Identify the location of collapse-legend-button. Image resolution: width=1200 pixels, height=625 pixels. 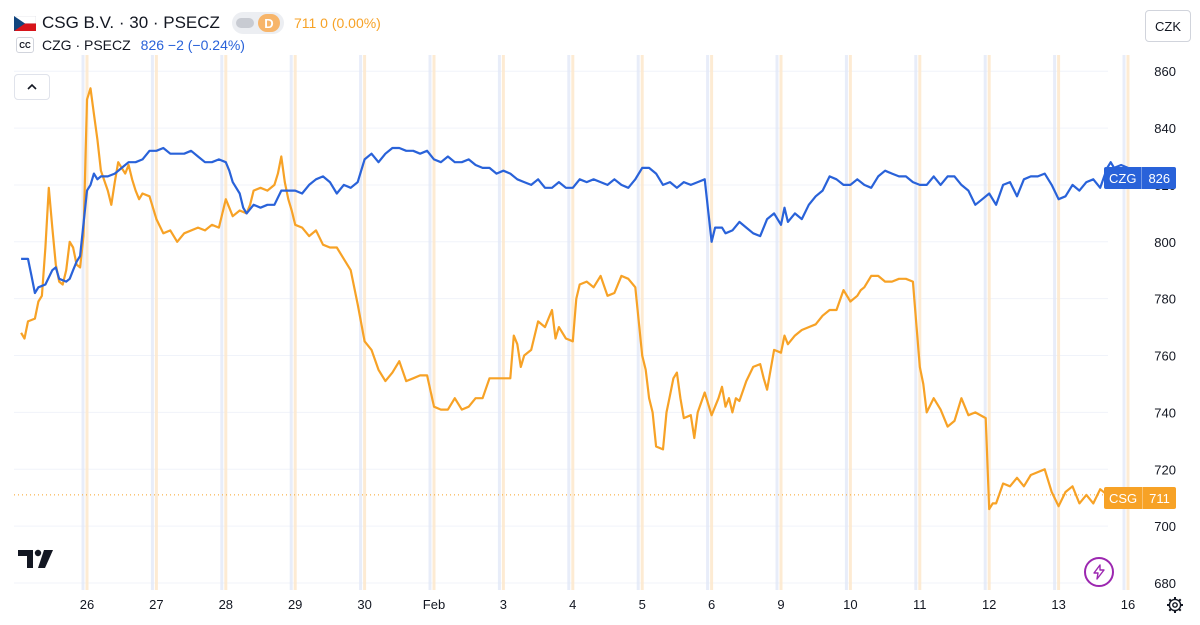
(32, 87).